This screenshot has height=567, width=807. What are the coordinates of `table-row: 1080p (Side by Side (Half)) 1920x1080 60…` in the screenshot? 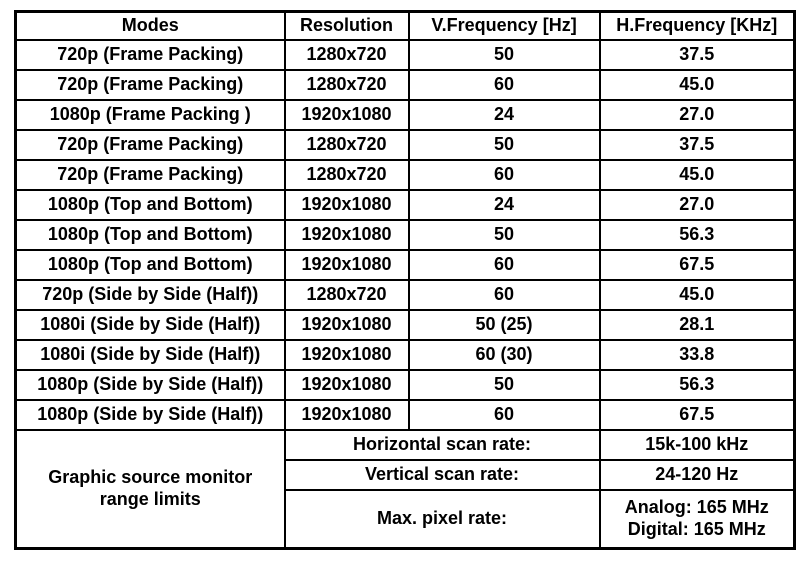 It's located at (405, 415).